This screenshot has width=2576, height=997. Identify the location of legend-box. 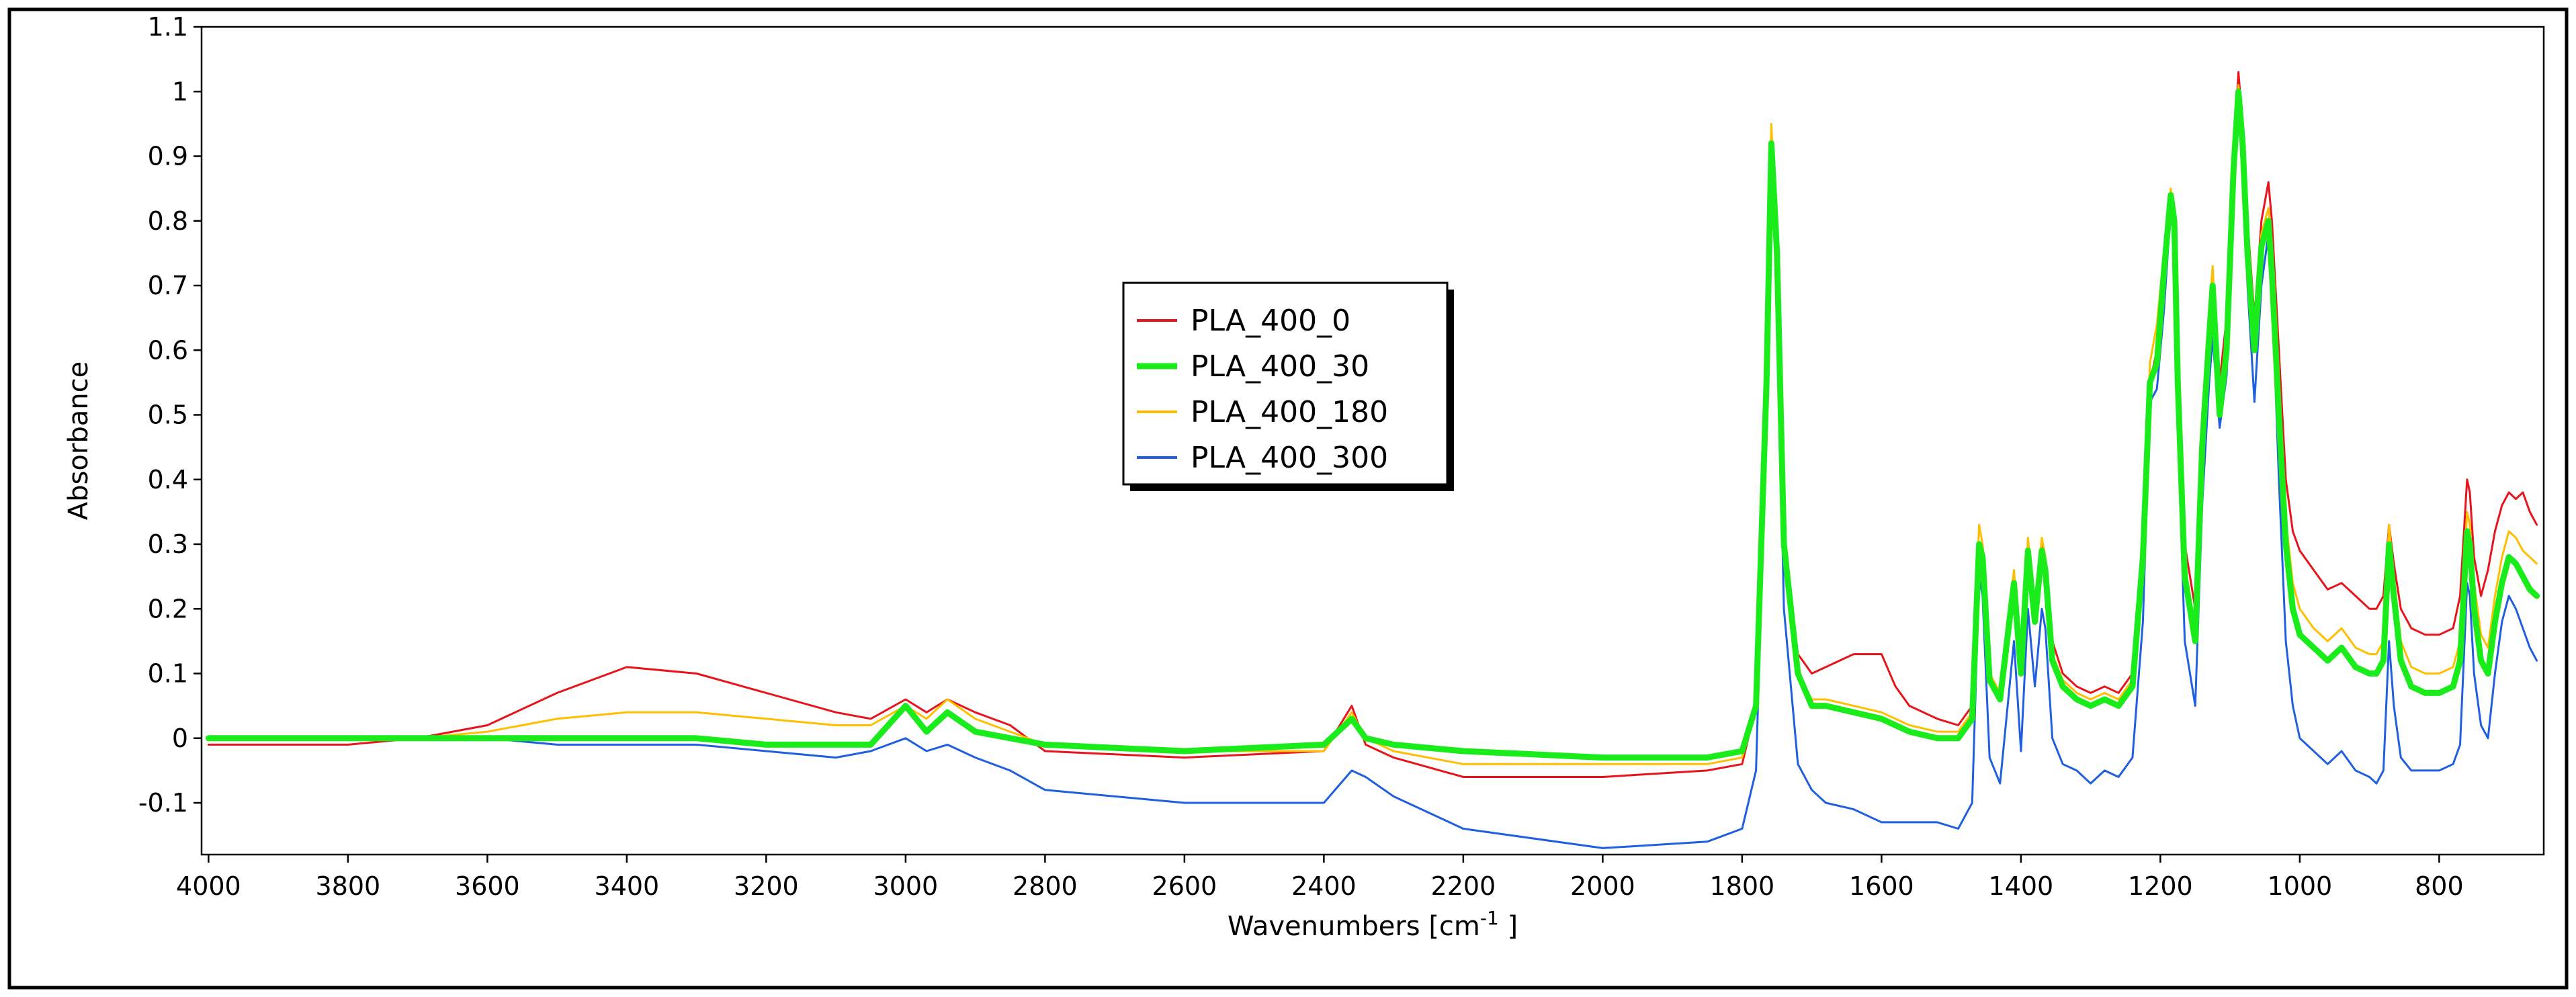
(1285, 383).